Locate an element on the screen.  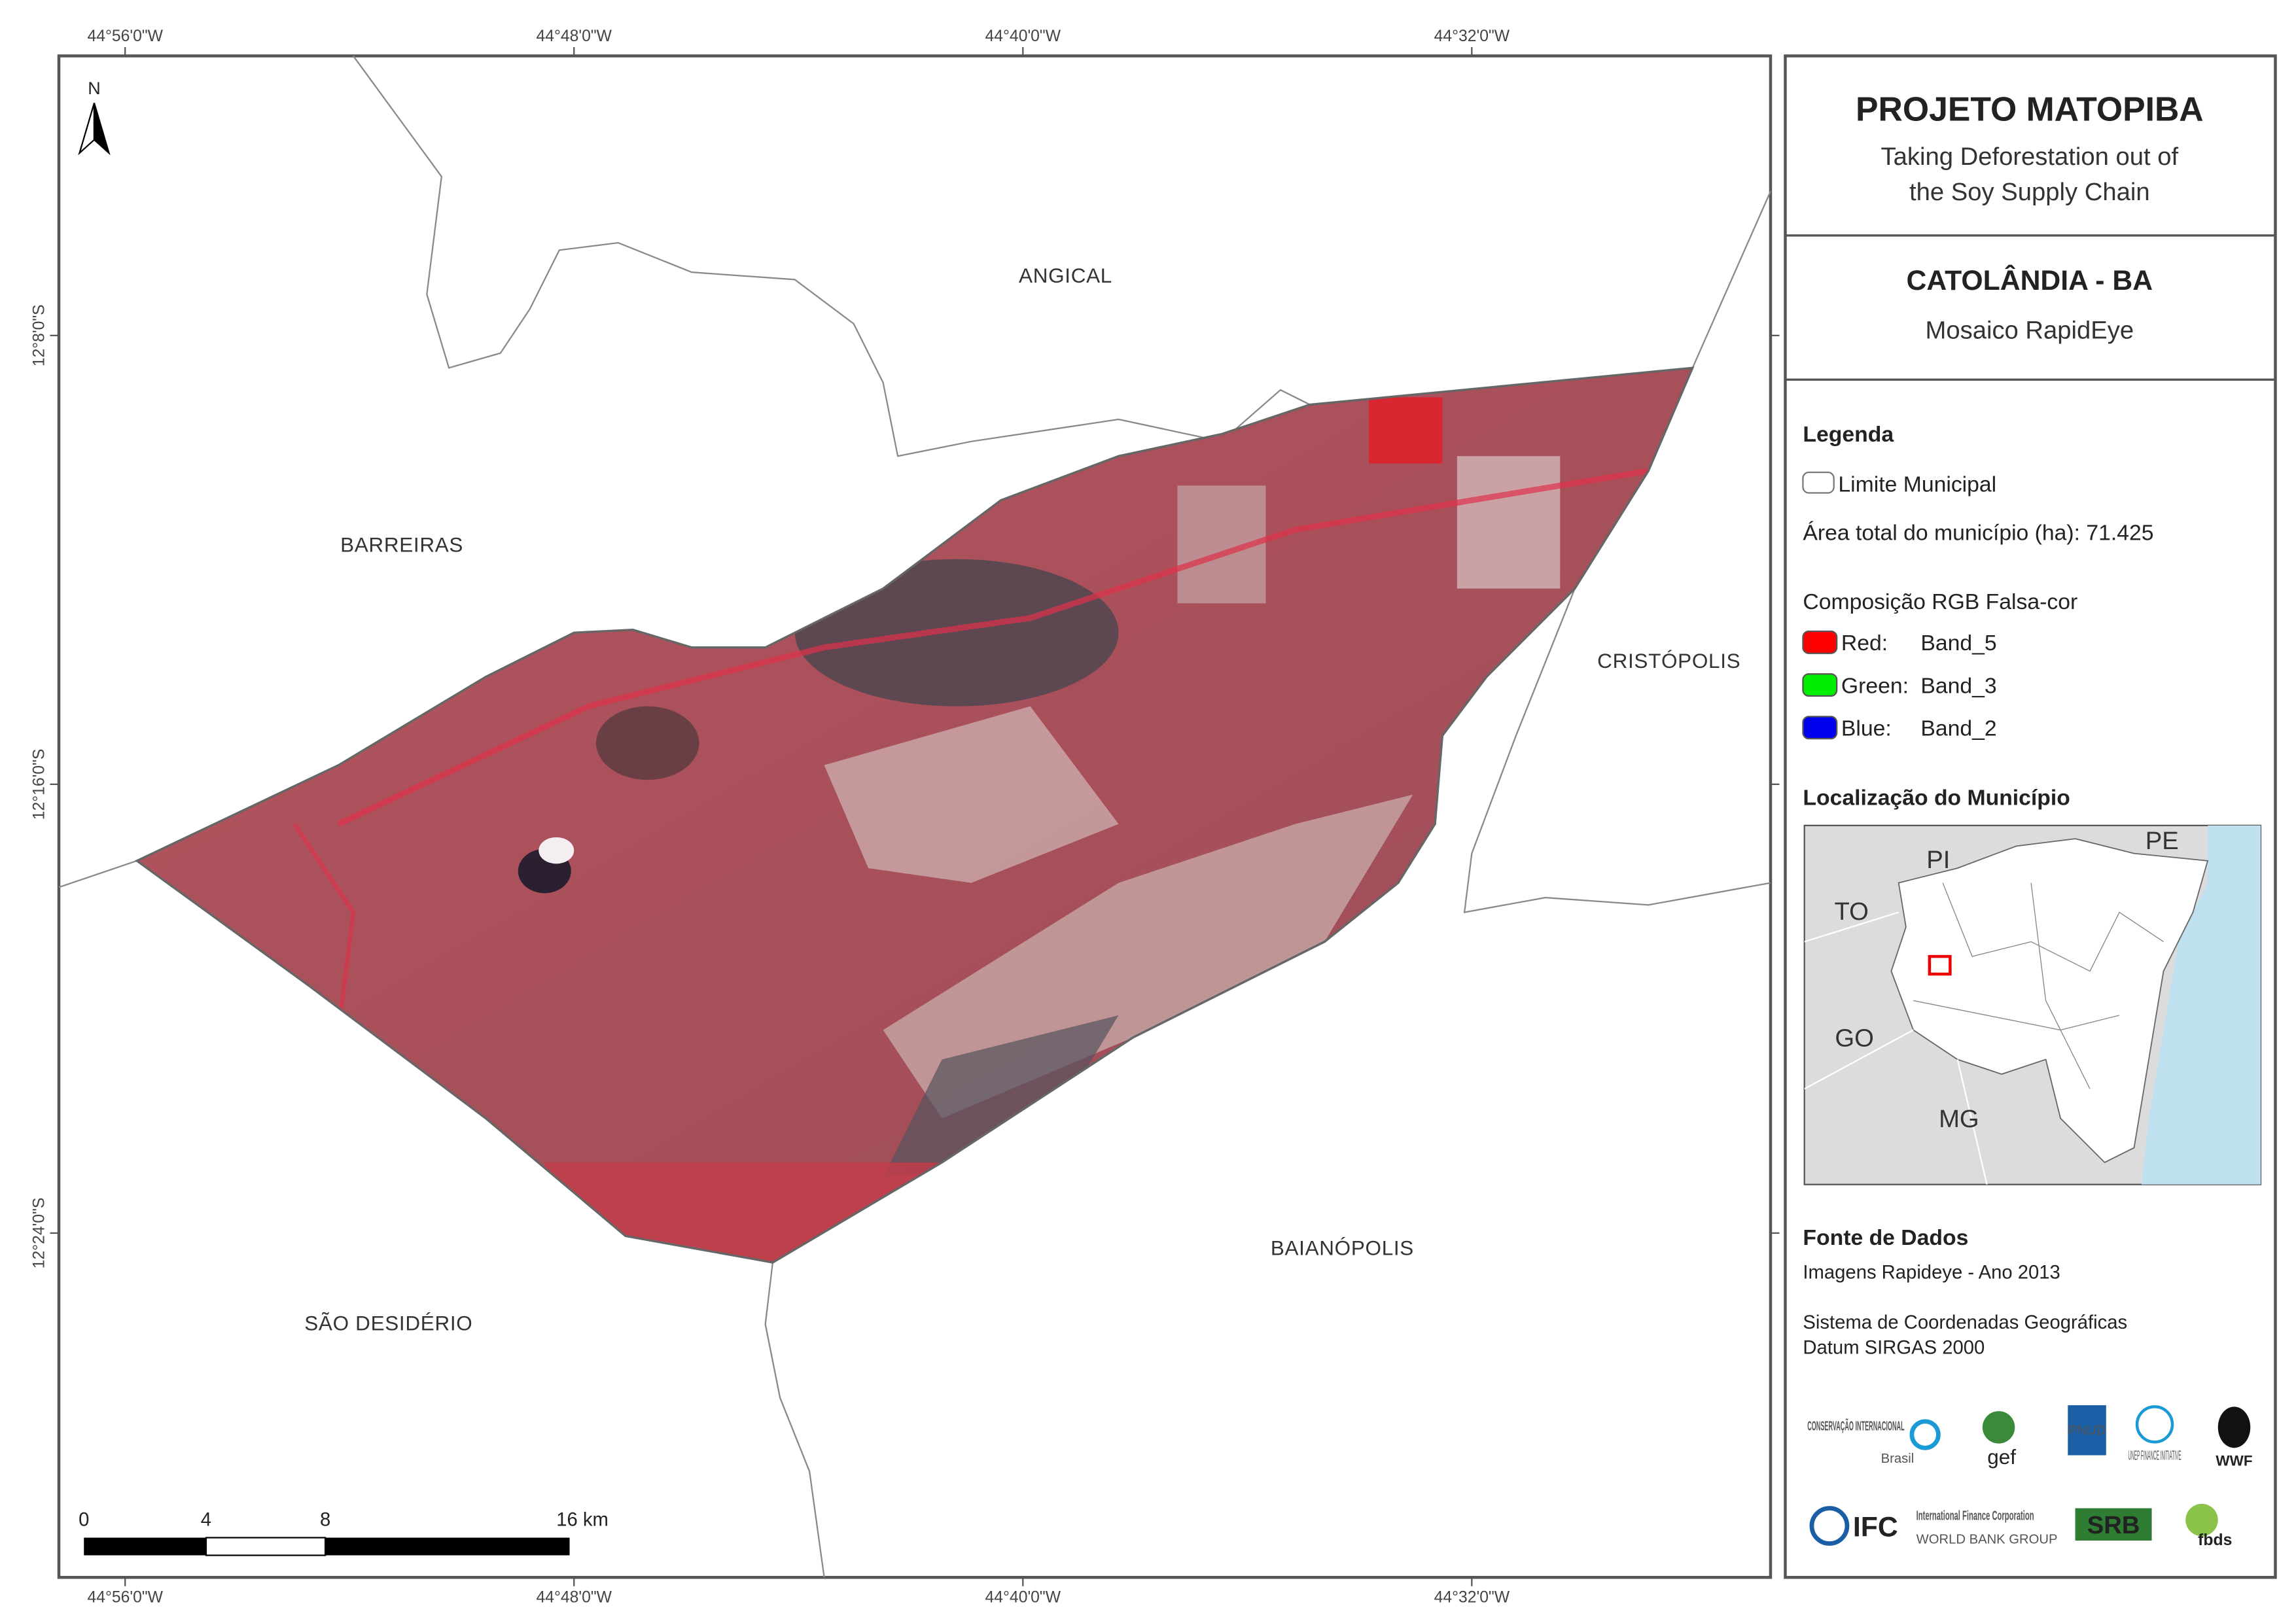
band-channel: Green: is located at coordinates (1875, 686).